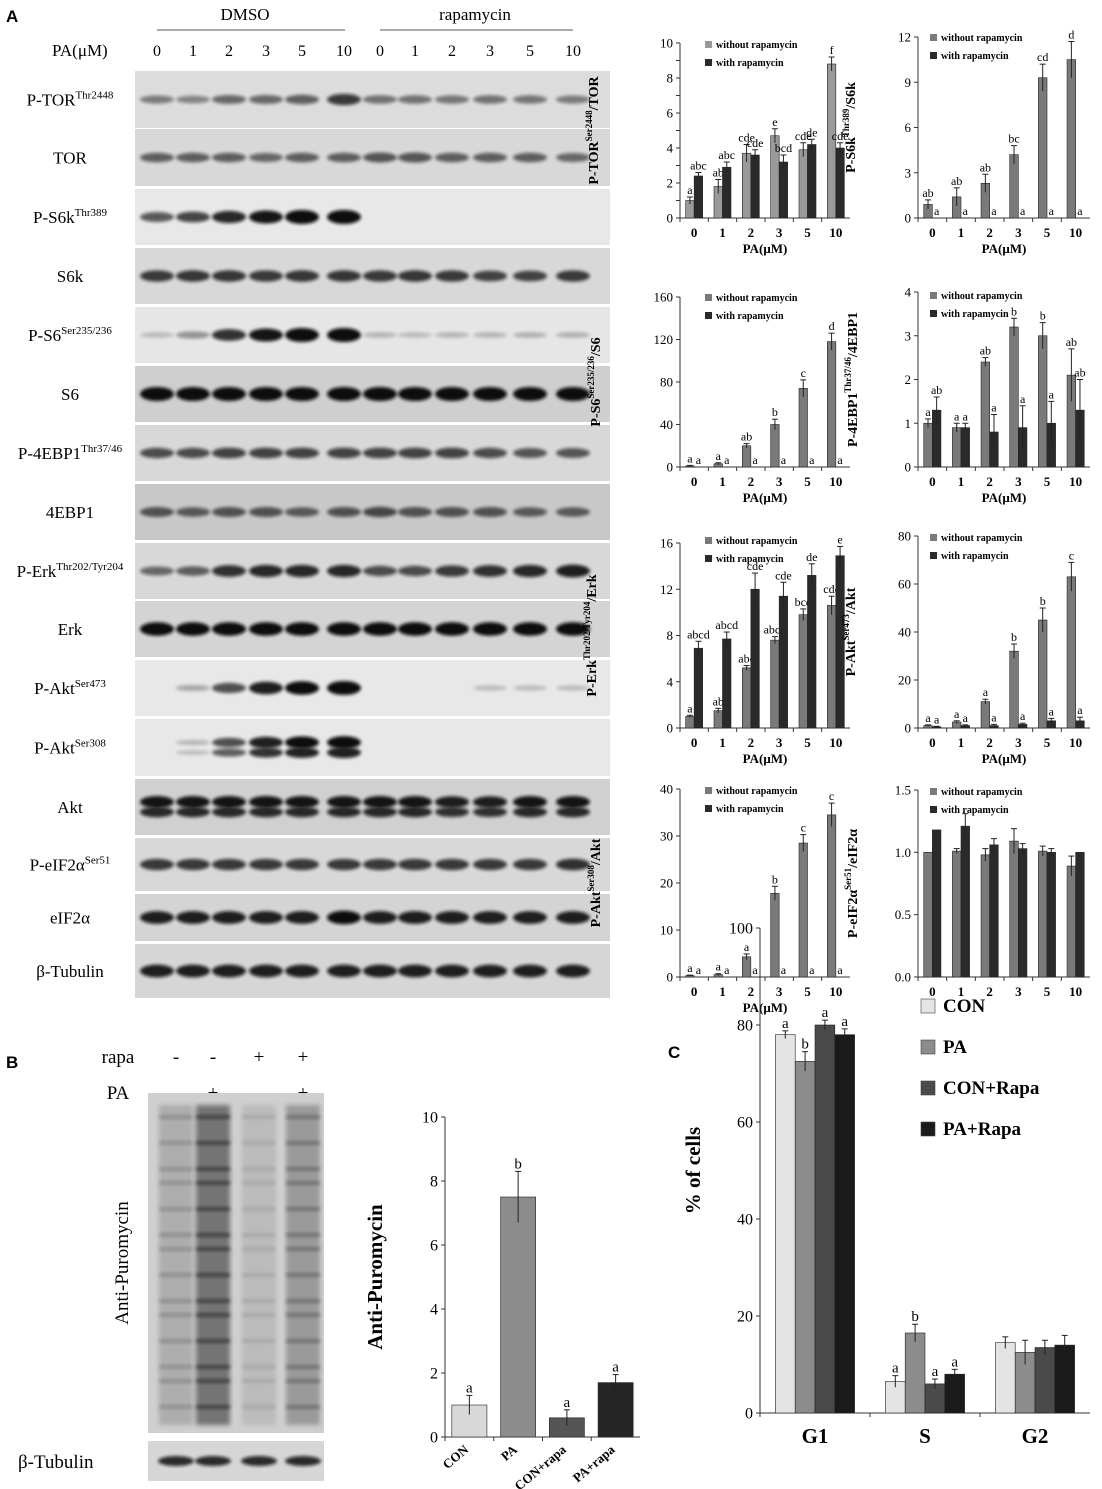  Describe the element at coordinates (475, 14) in the screenshot. I see `group-label-rapamycin: rapamycin` at that location.